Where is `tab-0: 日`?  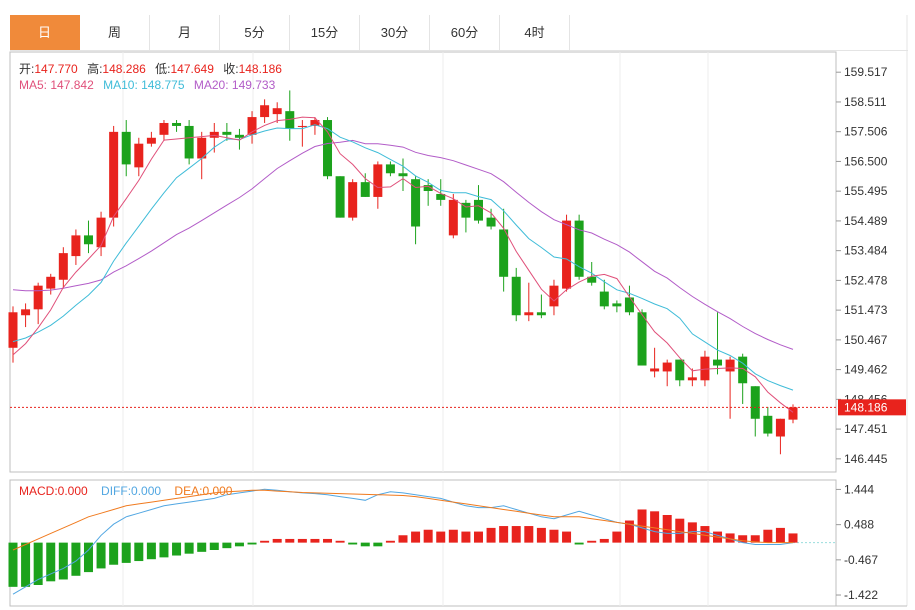 tab-0: 日 is located at coordinates (45, 32).